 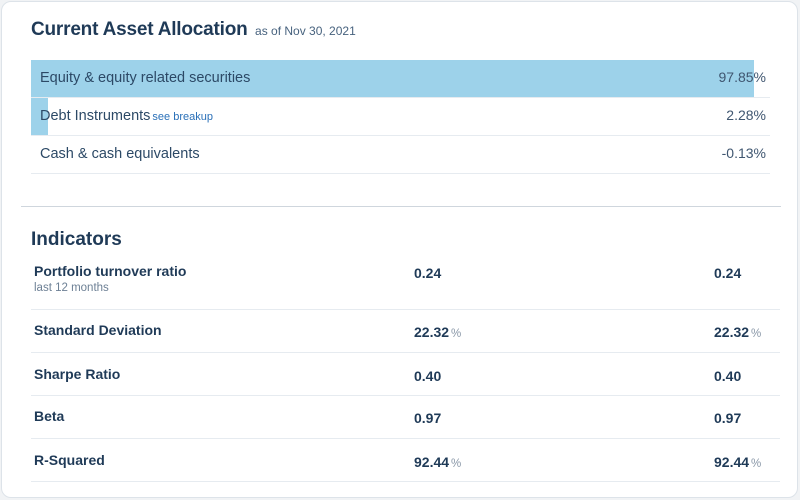 I want to click on indicators-title: Indicators, so click(x=76, y=239).